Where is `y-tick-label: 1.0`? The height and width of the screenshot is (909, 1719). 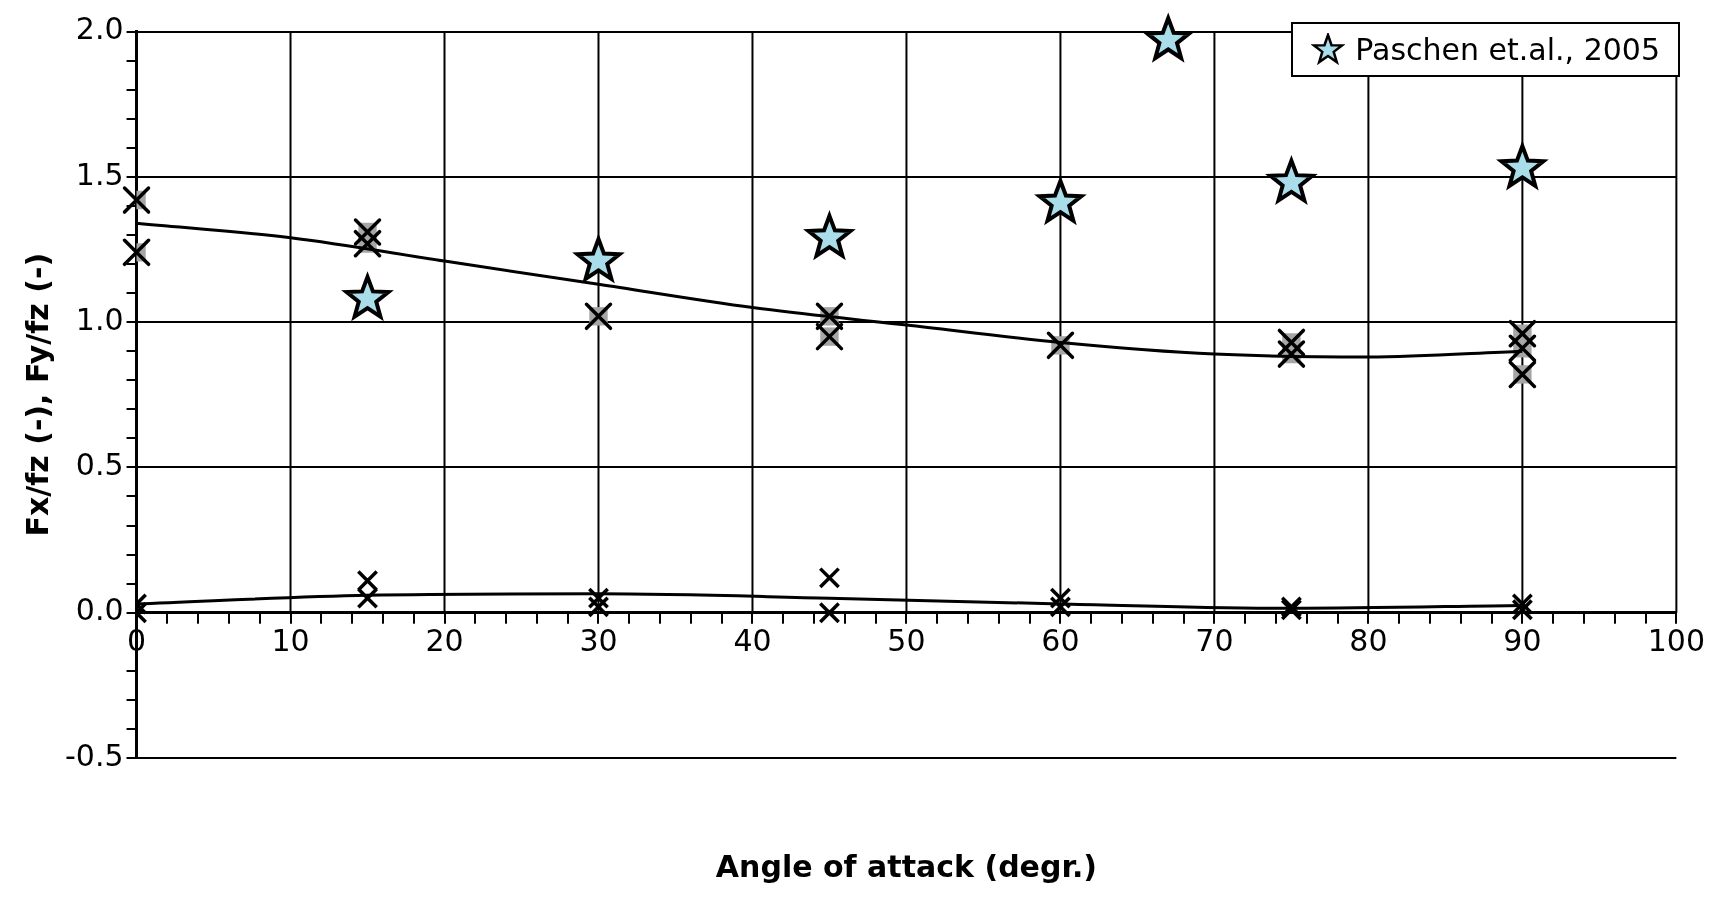
y-tick-label: 1.0 is located at coordinates (99, 319).